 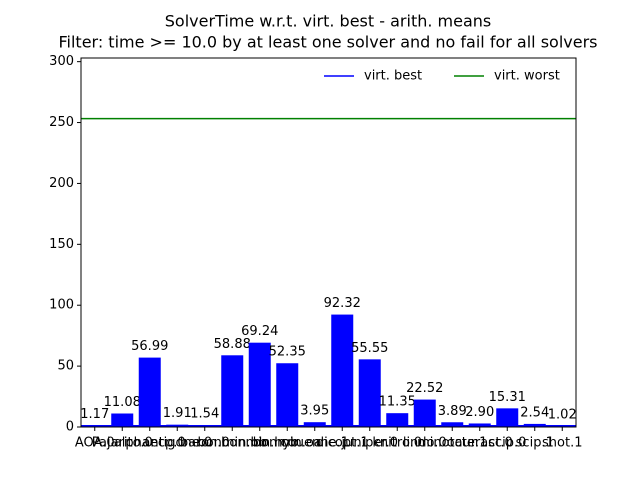 What do you see at coordinates (342, 303) in the screenshot?
I see `value-label: 92.32` at bounding box center [342, 303].